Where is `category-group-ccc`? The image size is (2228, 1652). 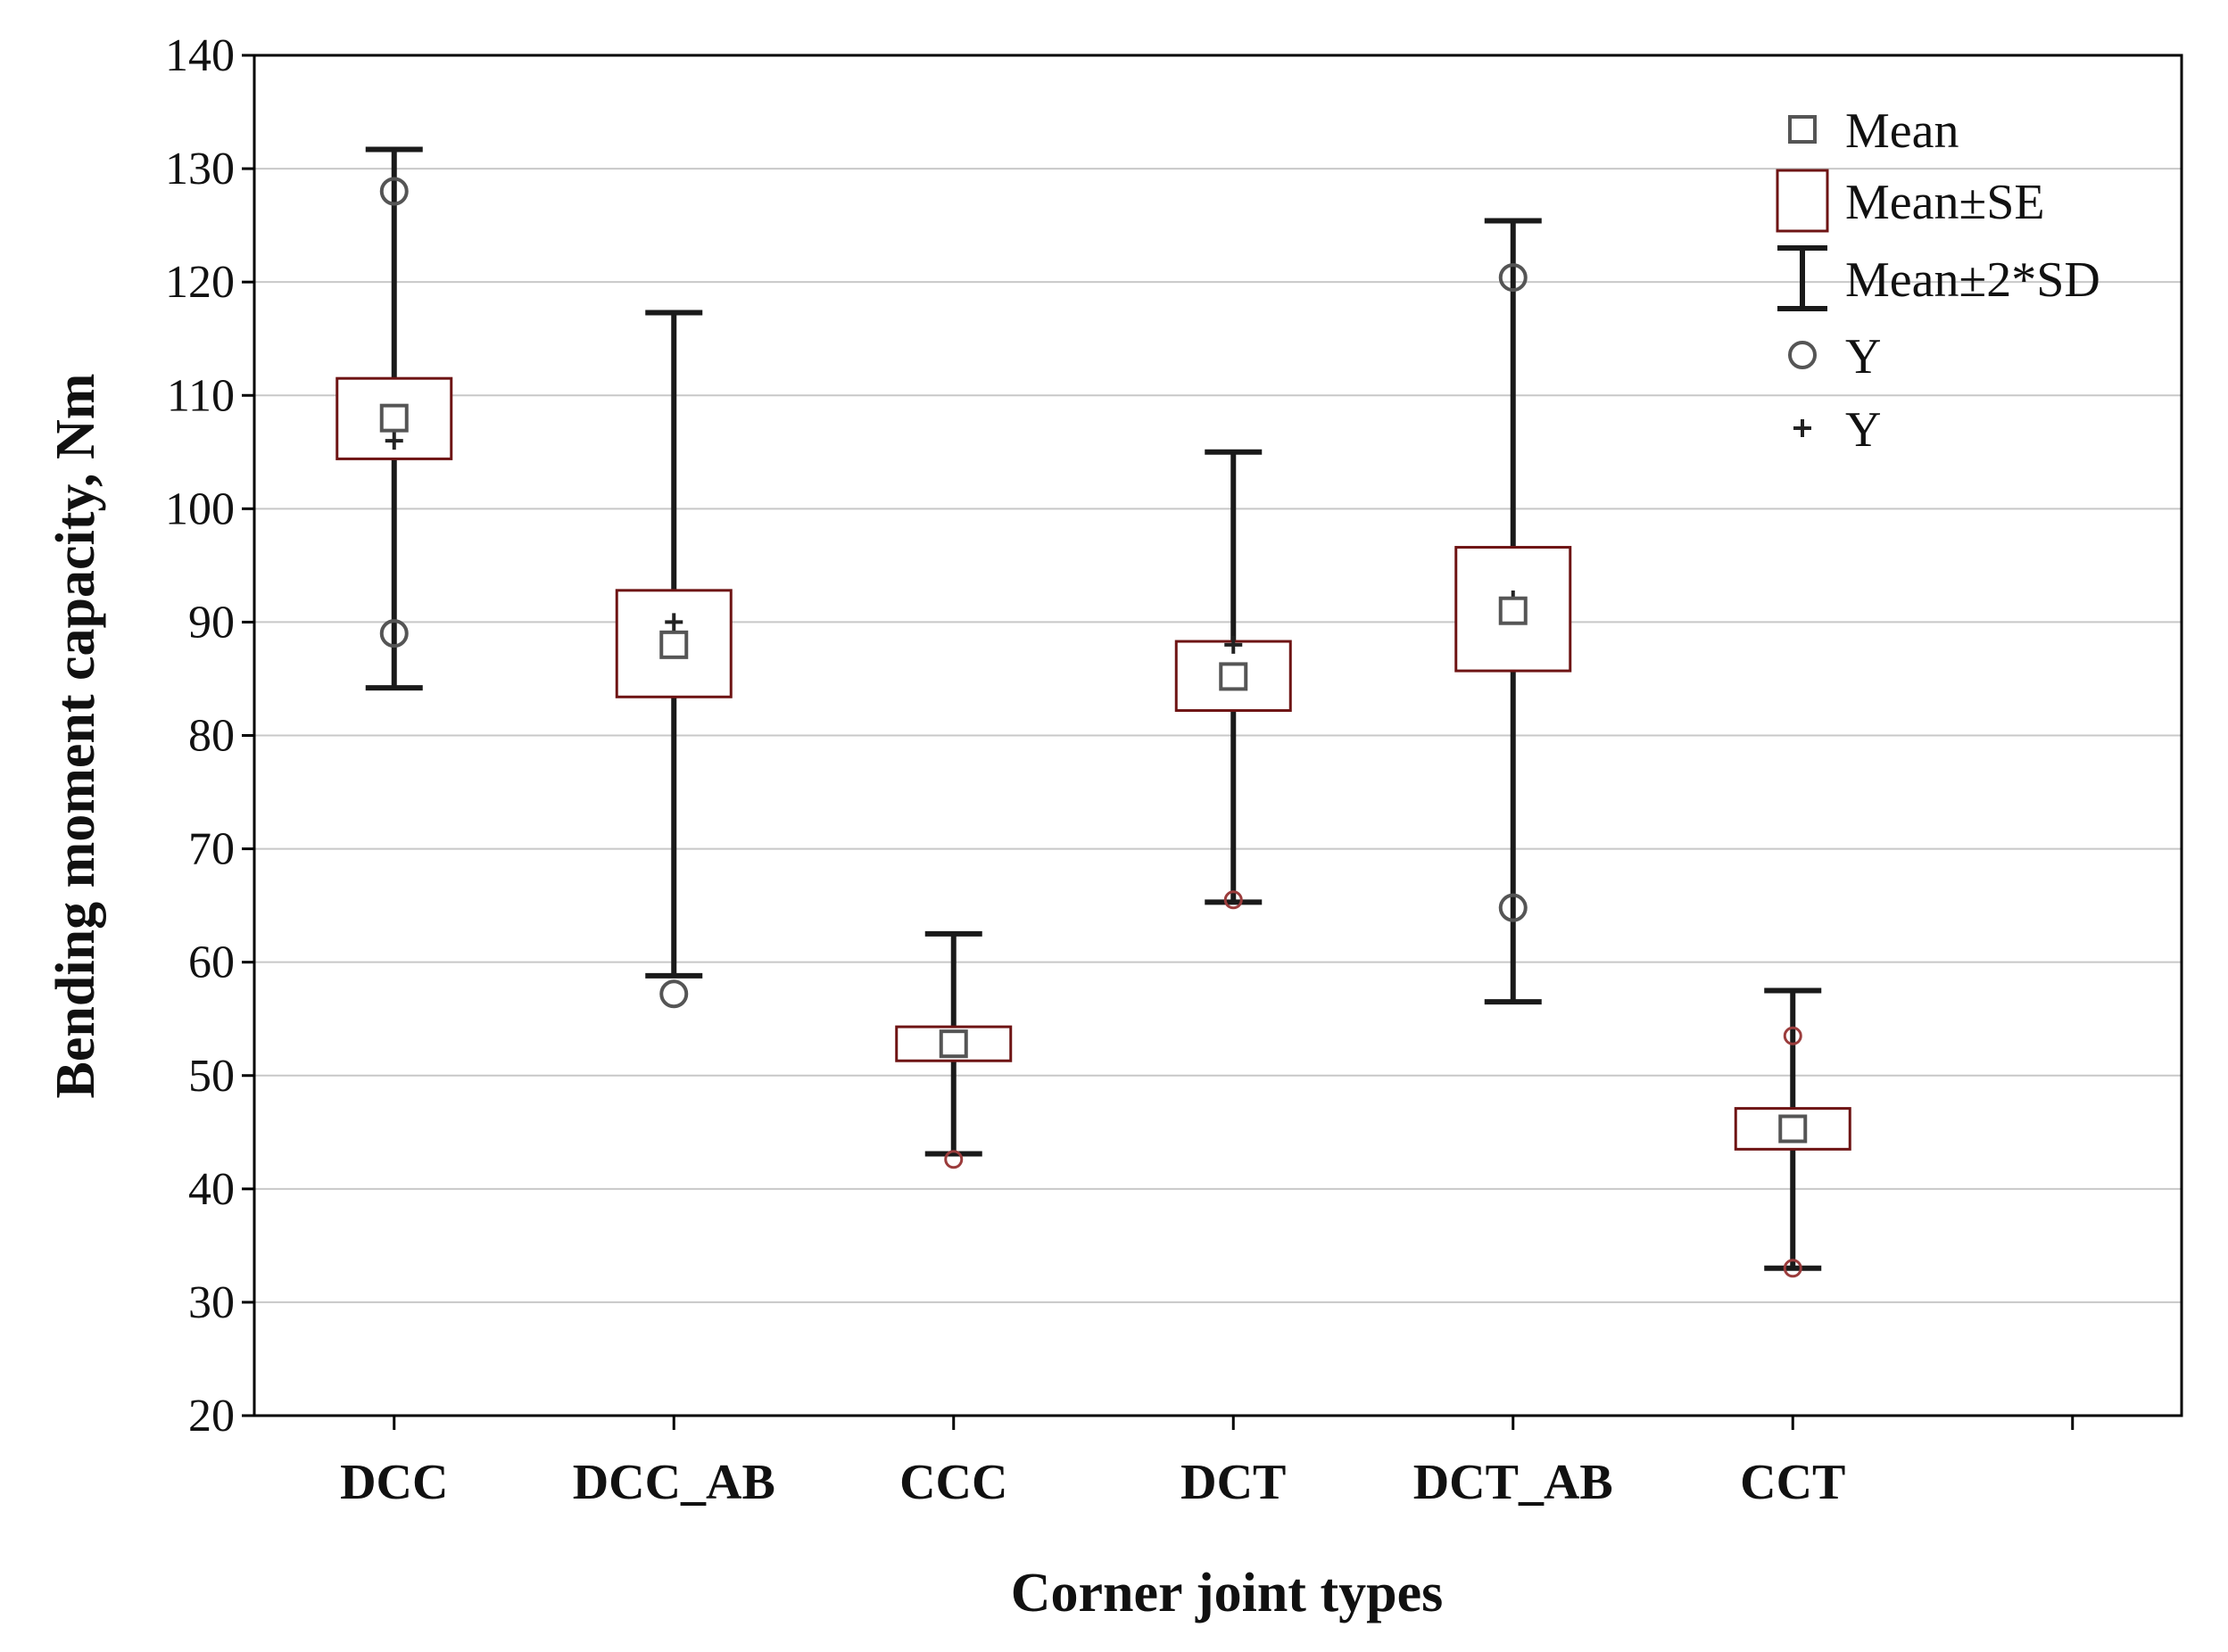 category-group-ccc is located at coordinates (954, 1049).